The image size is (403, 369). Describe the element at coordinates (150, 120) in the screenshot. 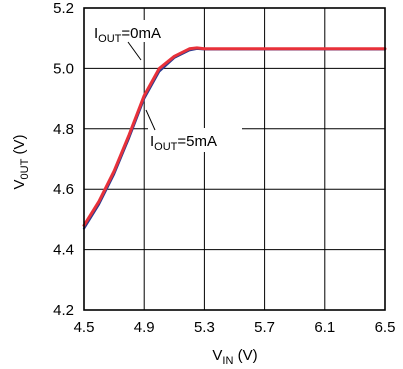

I see `annotation-5ma-leader` at that location.